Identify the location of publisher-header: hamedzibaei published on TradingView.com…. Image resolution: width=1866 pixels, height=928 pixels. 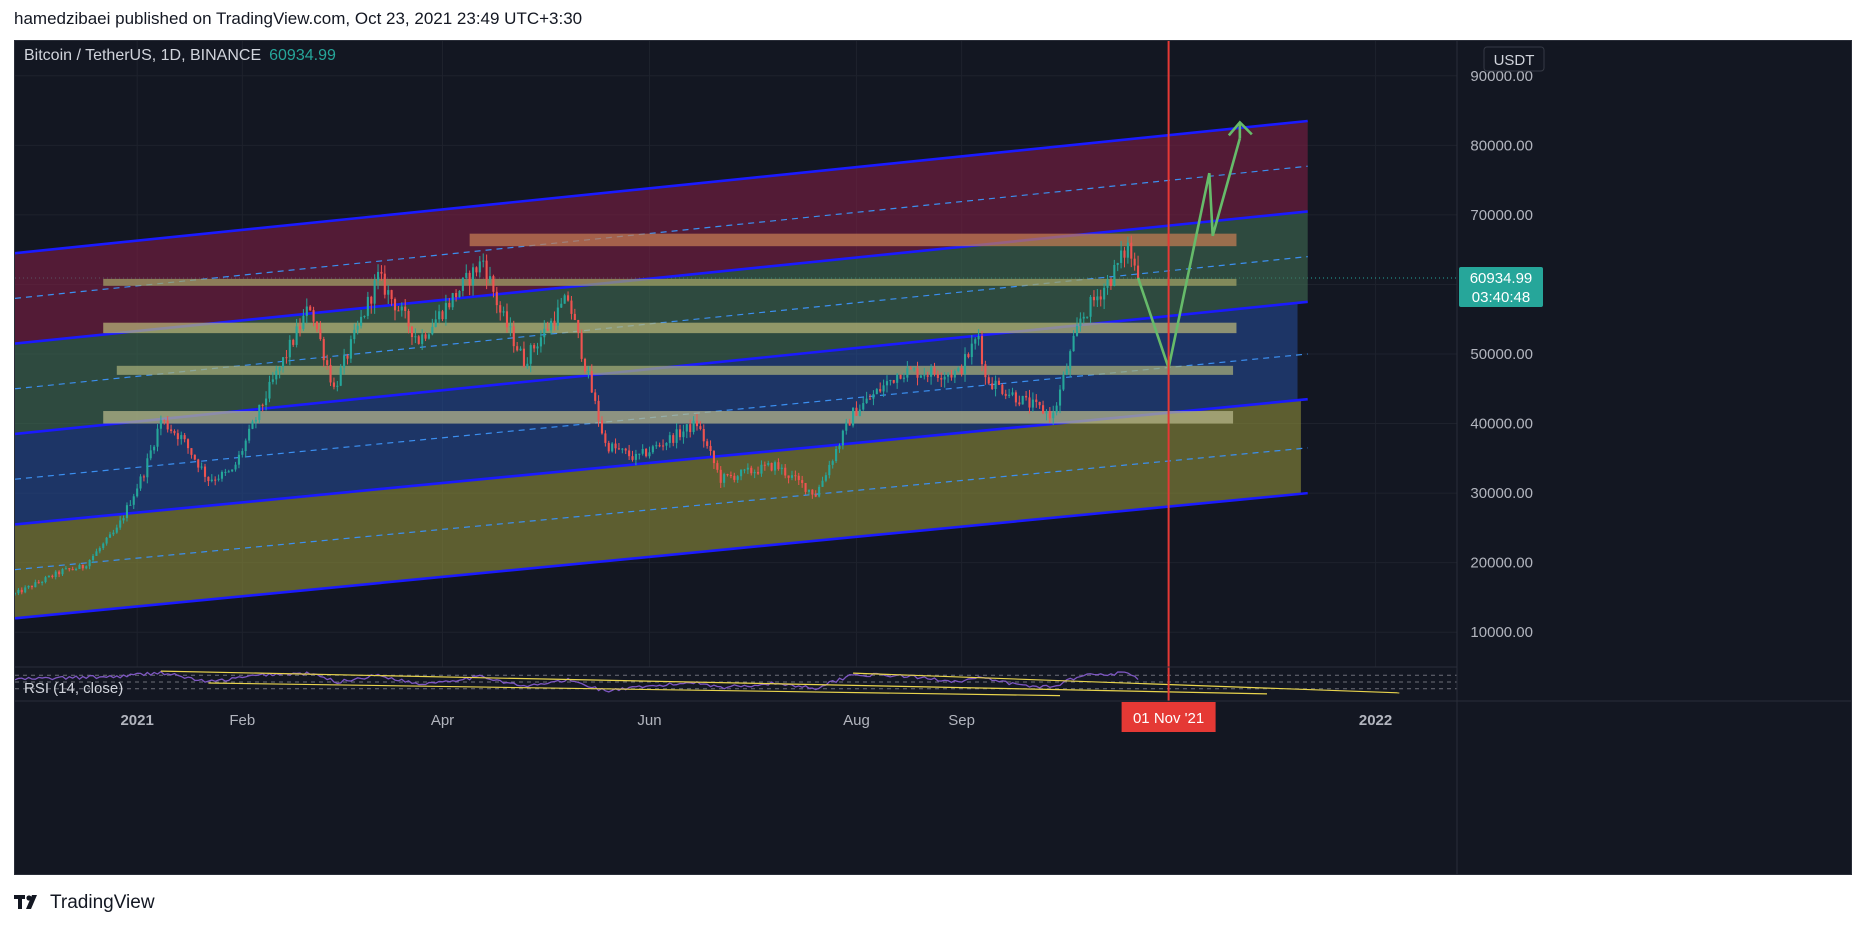
(298, 18).